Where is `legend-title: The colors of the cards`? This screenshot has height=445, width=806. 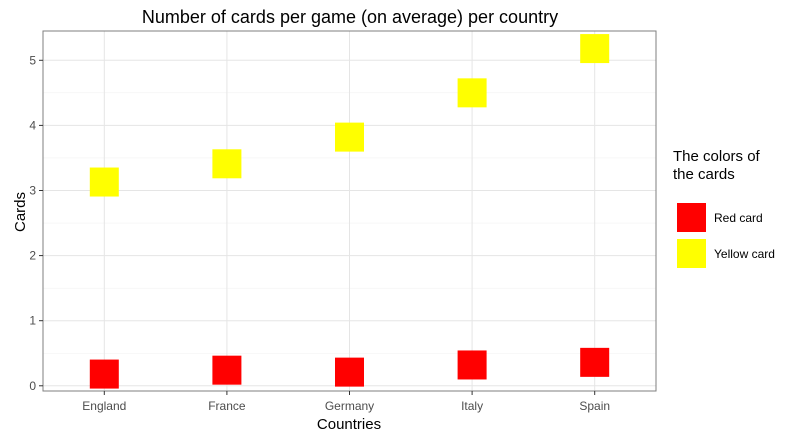
legend-title: The colors of the cards is located at coordinates (717, 165).